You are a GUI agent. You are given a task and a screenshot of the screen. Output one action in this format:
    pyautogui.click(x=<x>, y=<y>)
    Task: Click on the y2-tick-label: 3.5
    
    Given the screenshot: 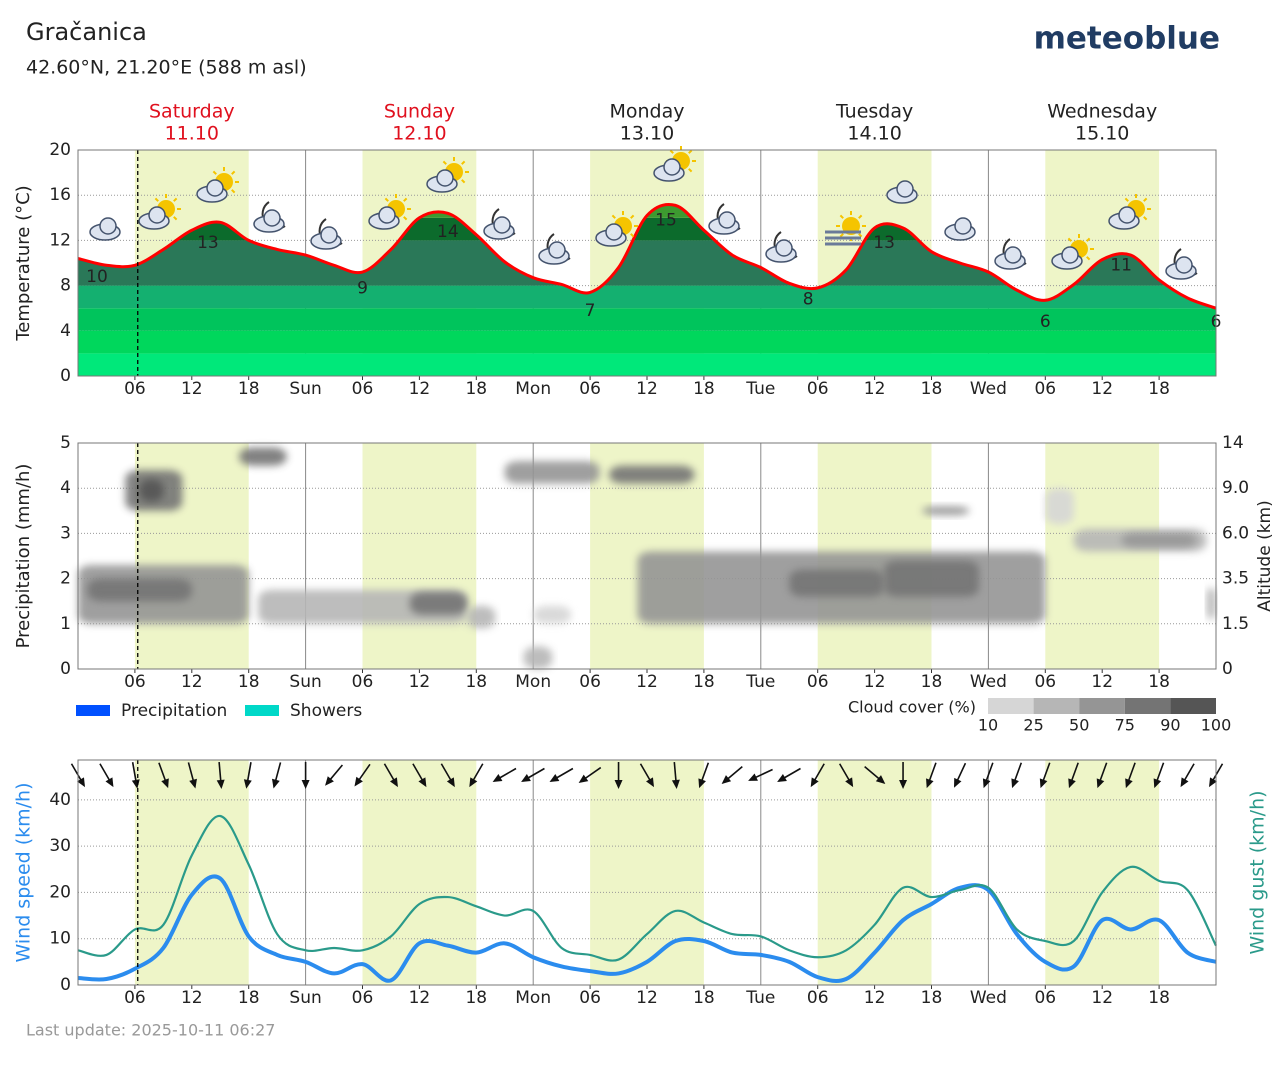 What is the action you would take?
    pyautogui.click(x=1235, y=579)
    